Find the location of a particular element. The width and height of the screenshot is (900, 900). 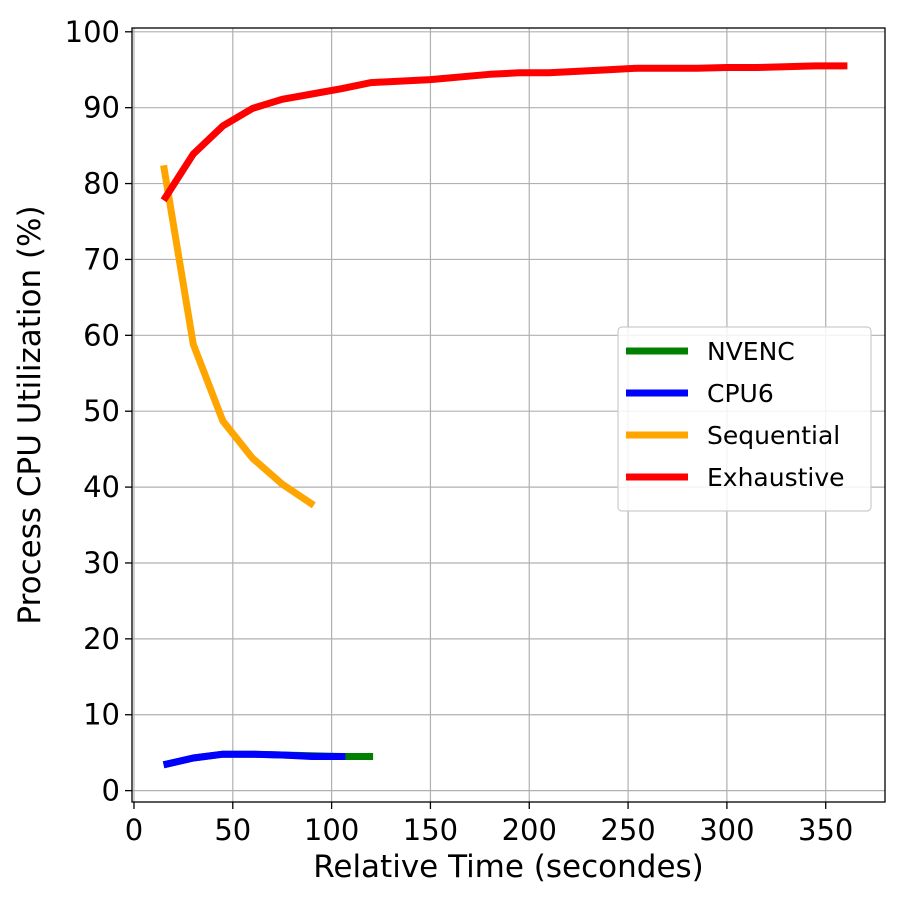

y-tick-label: 100 is located at coordinates (92, 32).